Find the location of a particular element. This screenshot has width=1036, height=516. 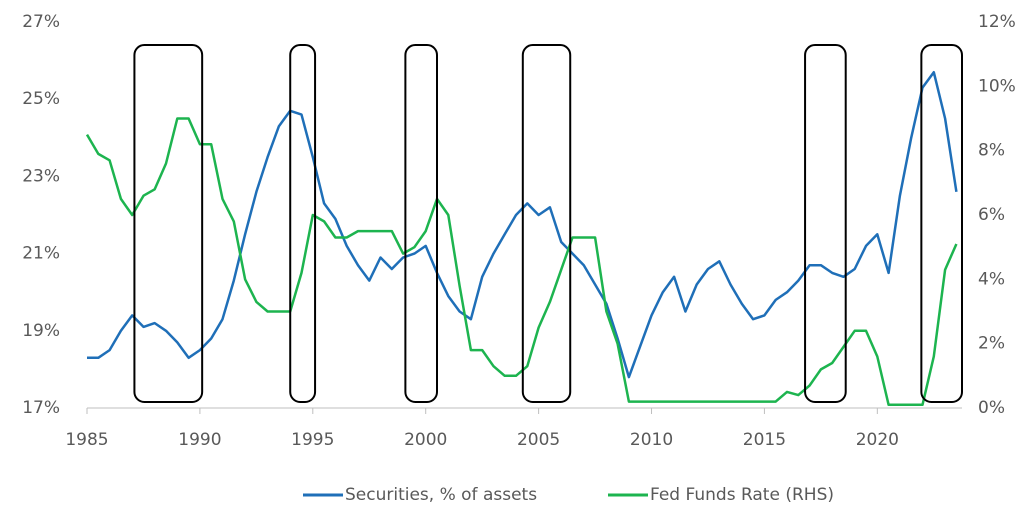

legend-label: Fed Funds Rate (RHS) is located at coordinates (742, 495).